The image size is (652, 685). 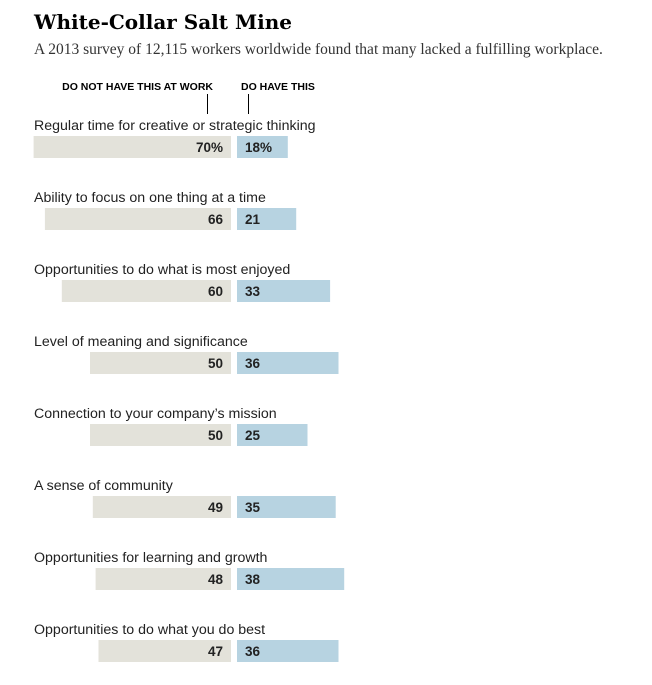 I want to click on chart-row: A sense of community 49 35, so click(x=185, y=498).